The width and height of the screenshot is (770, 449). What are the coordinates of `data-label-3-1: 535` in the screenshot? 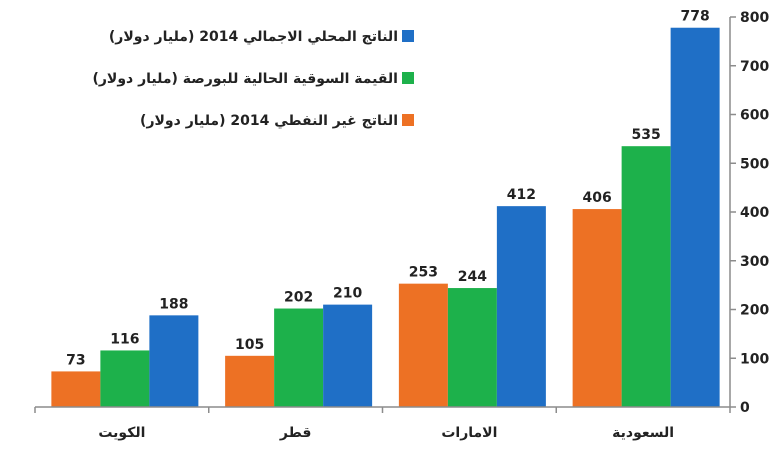 It's located at (646, 135).